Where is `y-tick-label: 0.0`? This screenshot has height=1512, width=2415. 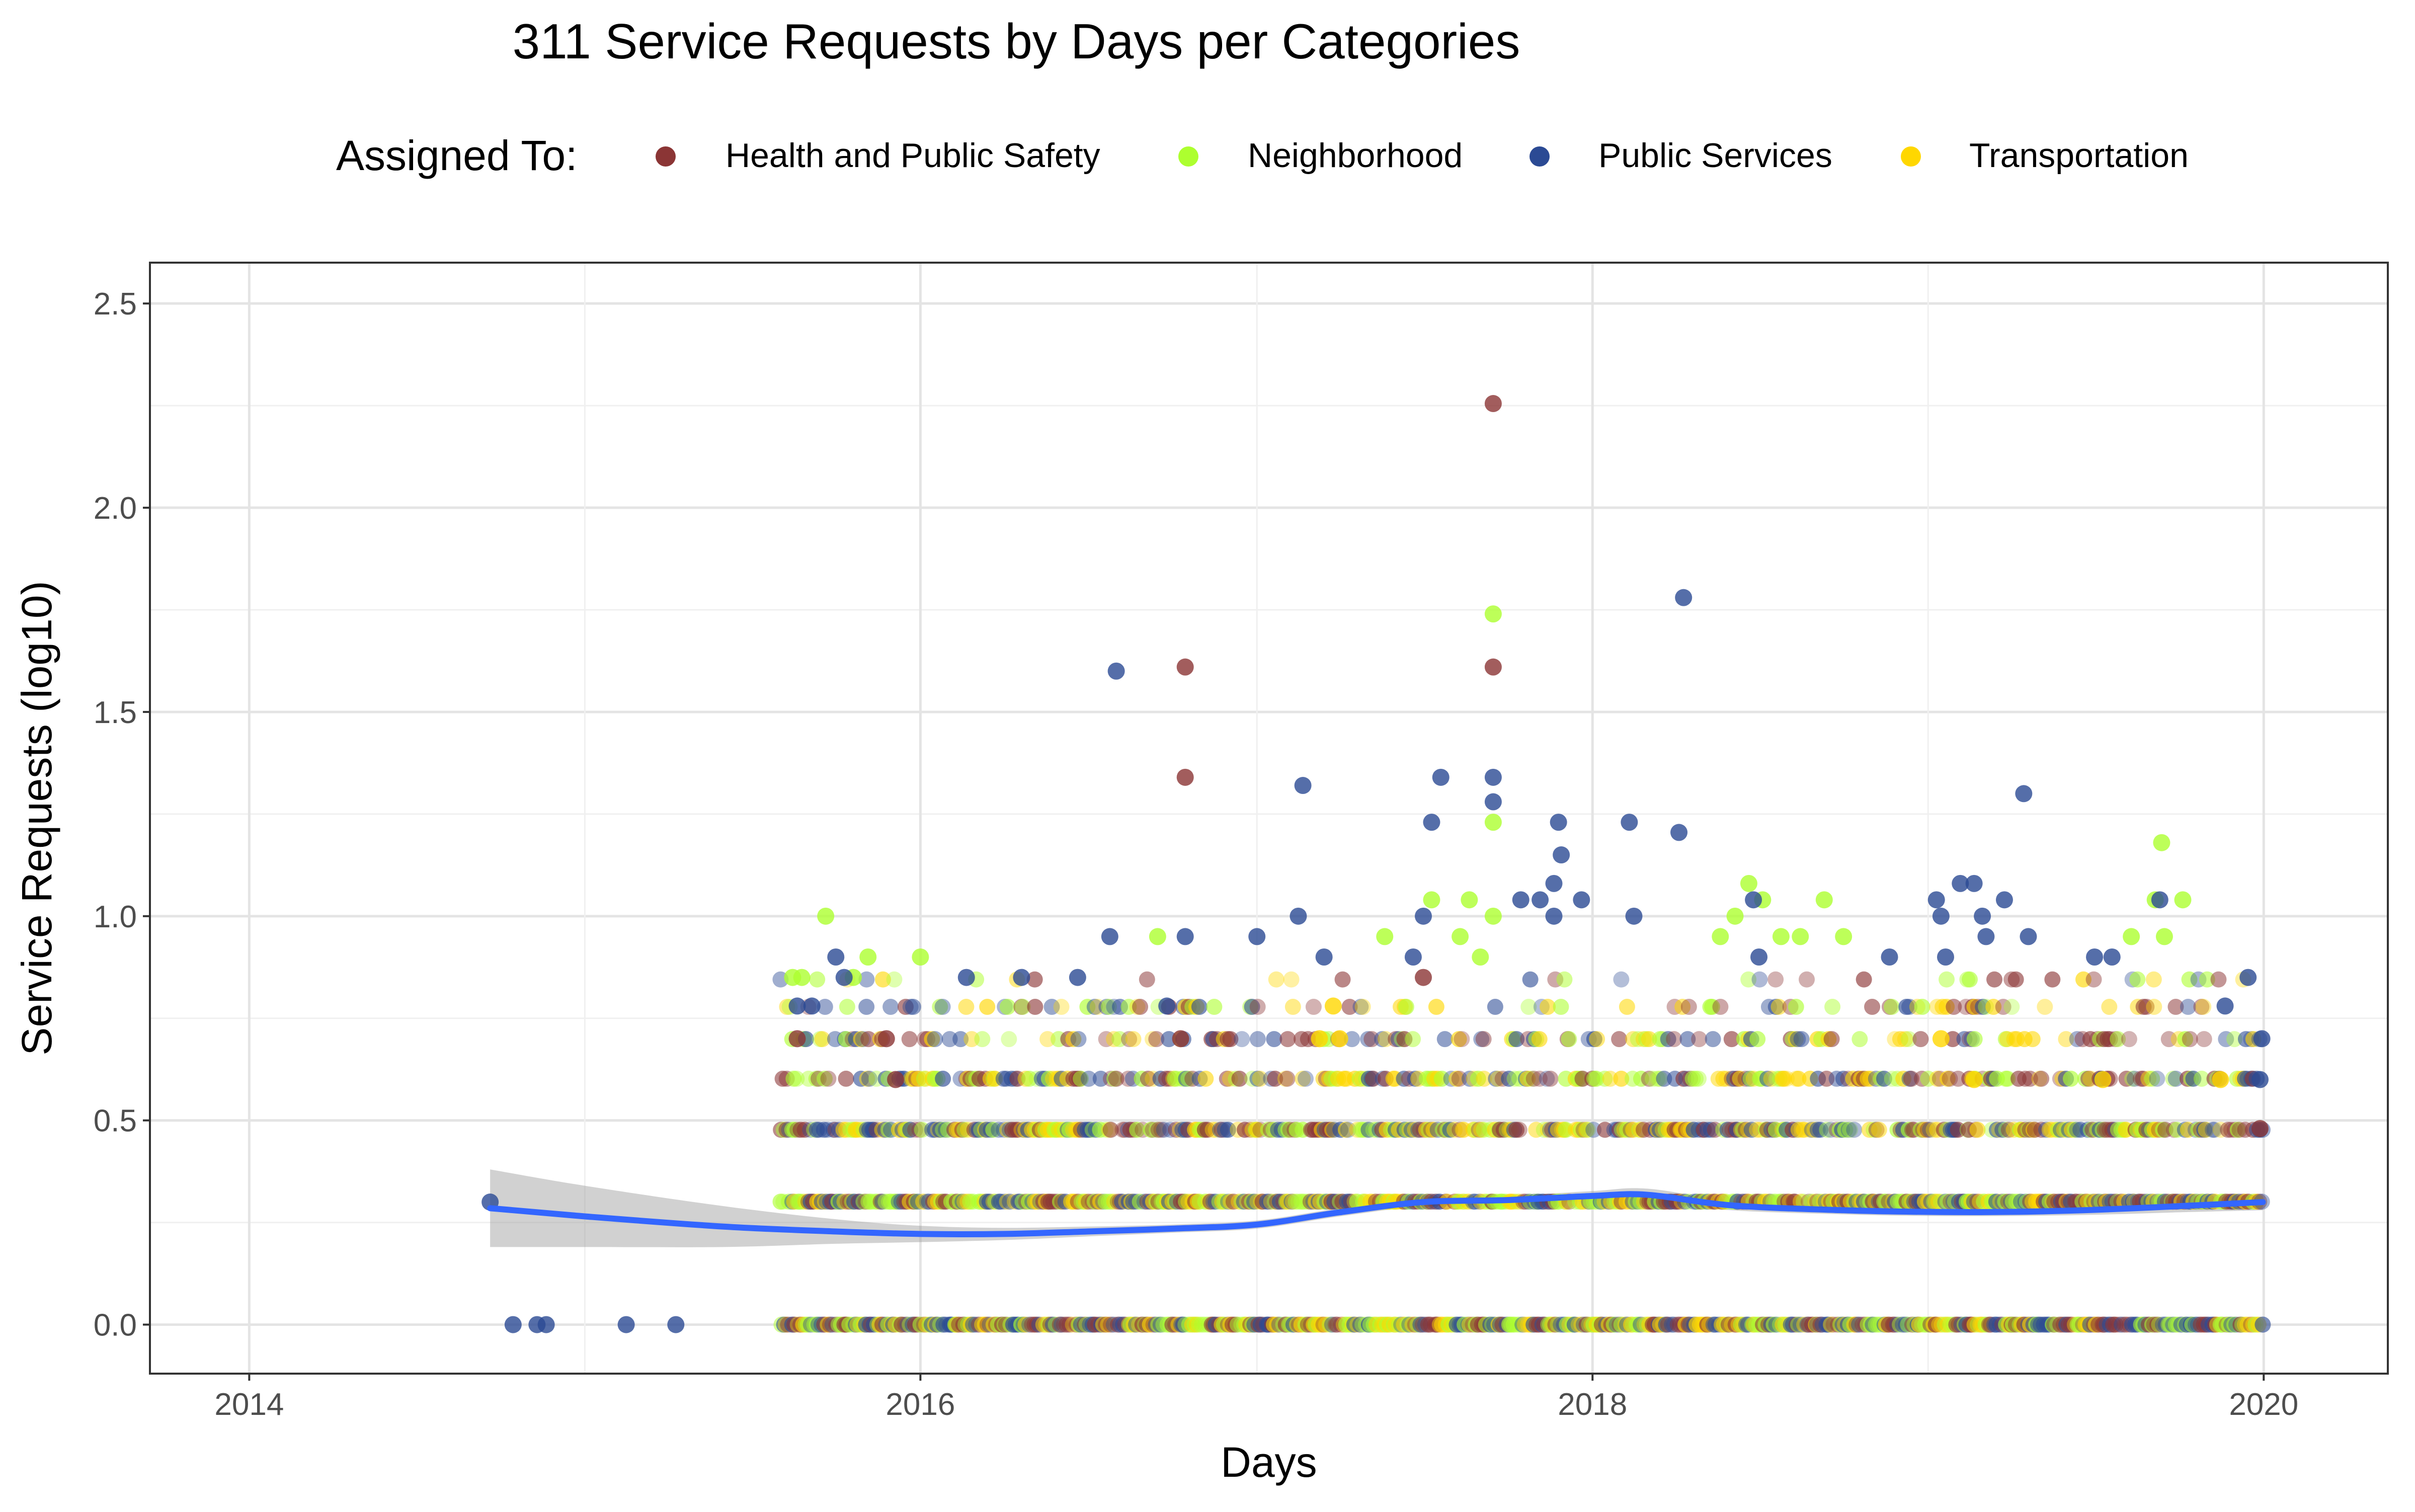
y-tick-label: 0.0 is located at coordinates (116, 1325).